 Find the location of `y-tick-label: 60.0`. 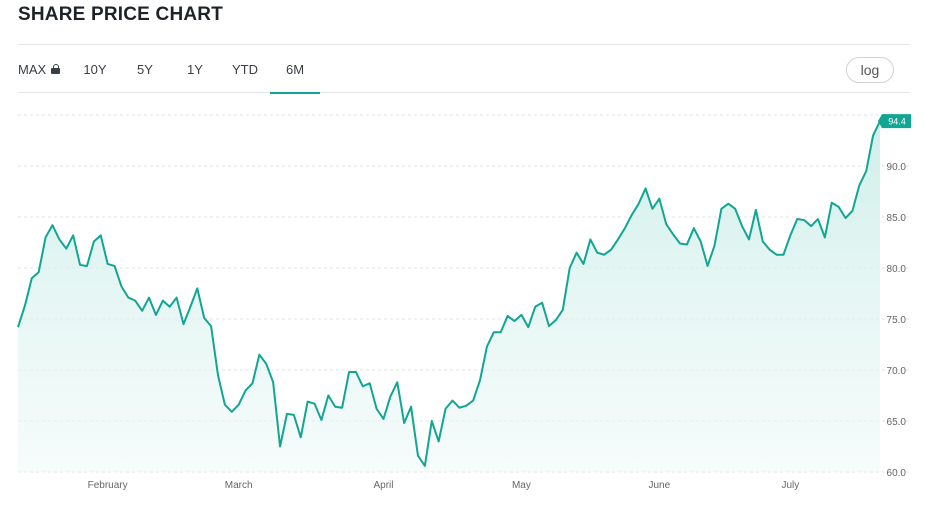

y-tick-label: 60.0 is located at coordinates (897, 473).